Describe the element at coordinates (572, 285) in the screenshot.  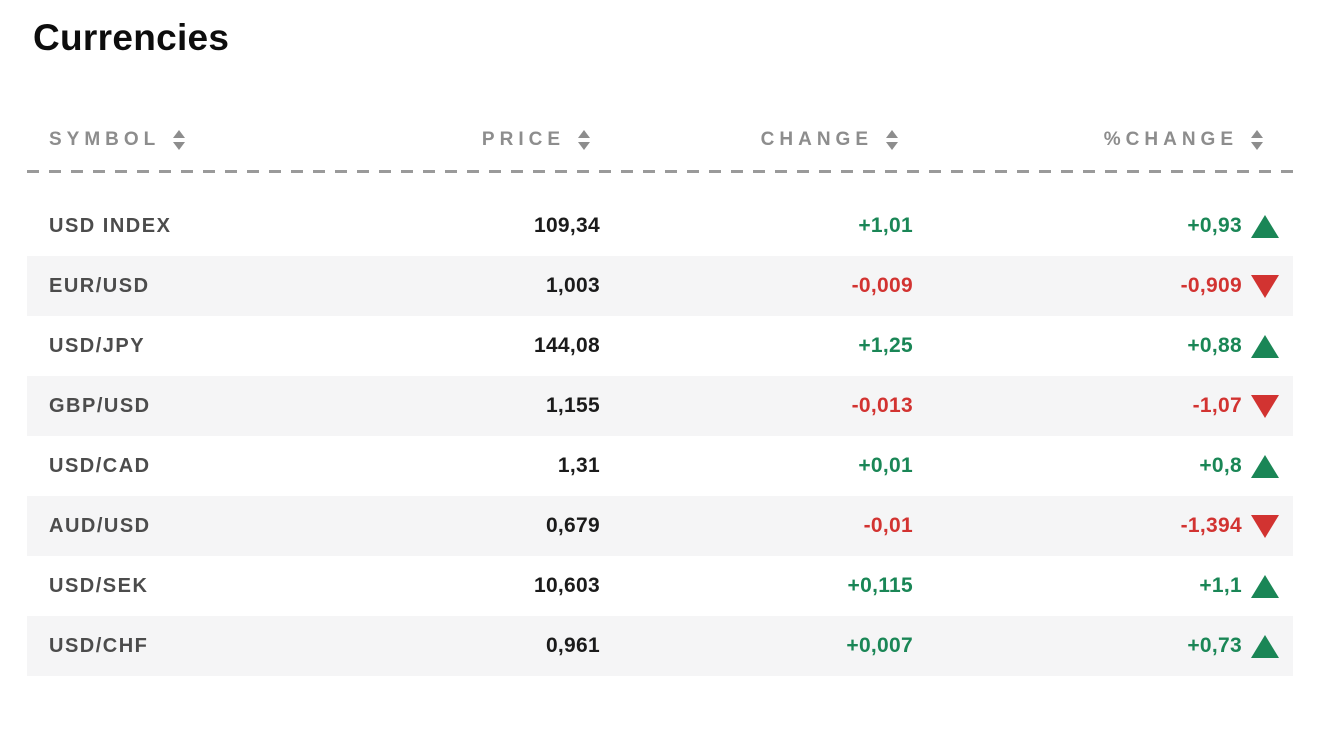
I see `price-cell: 1,003` at that location.